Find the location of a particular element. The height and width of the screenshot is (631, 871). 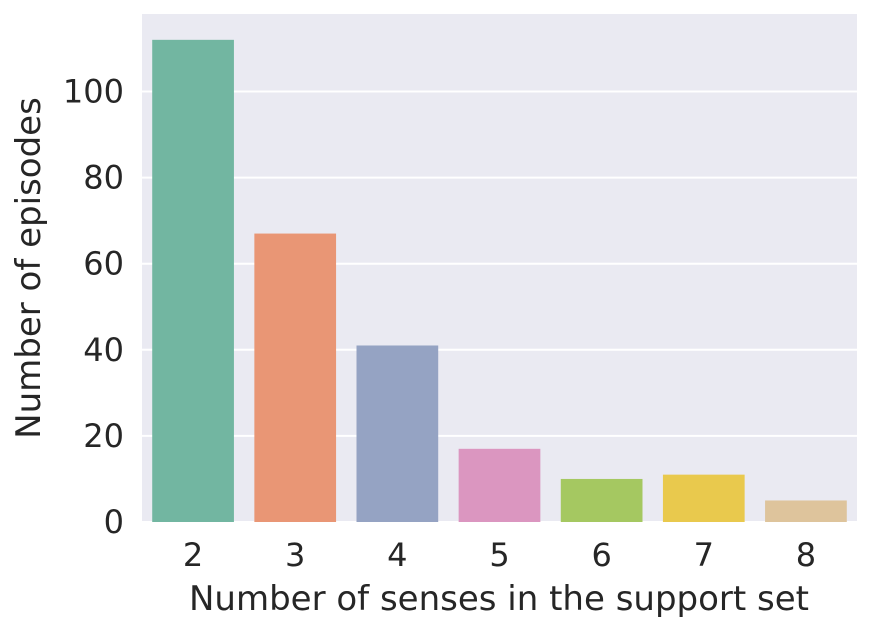

x-tick-label: 8 is located at coordinates (806, 555).